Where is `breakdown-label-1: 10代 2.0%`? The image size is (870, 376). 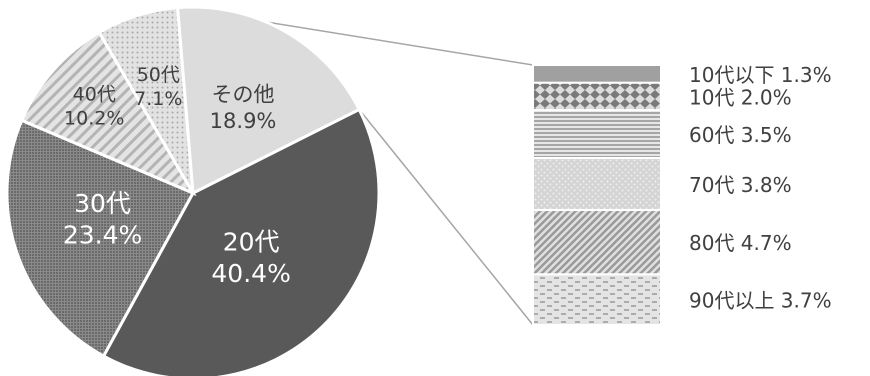 breakdown-label-1: 10代 2.0% is located at coordinates (740, 97).